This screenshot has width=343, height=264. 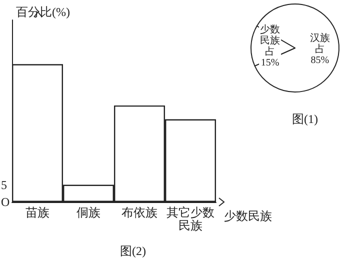 What do you see at coordinates (270, 41) in the screenshot?
I see `slice-label: 少数民族占` at bounding box center [270, 41].